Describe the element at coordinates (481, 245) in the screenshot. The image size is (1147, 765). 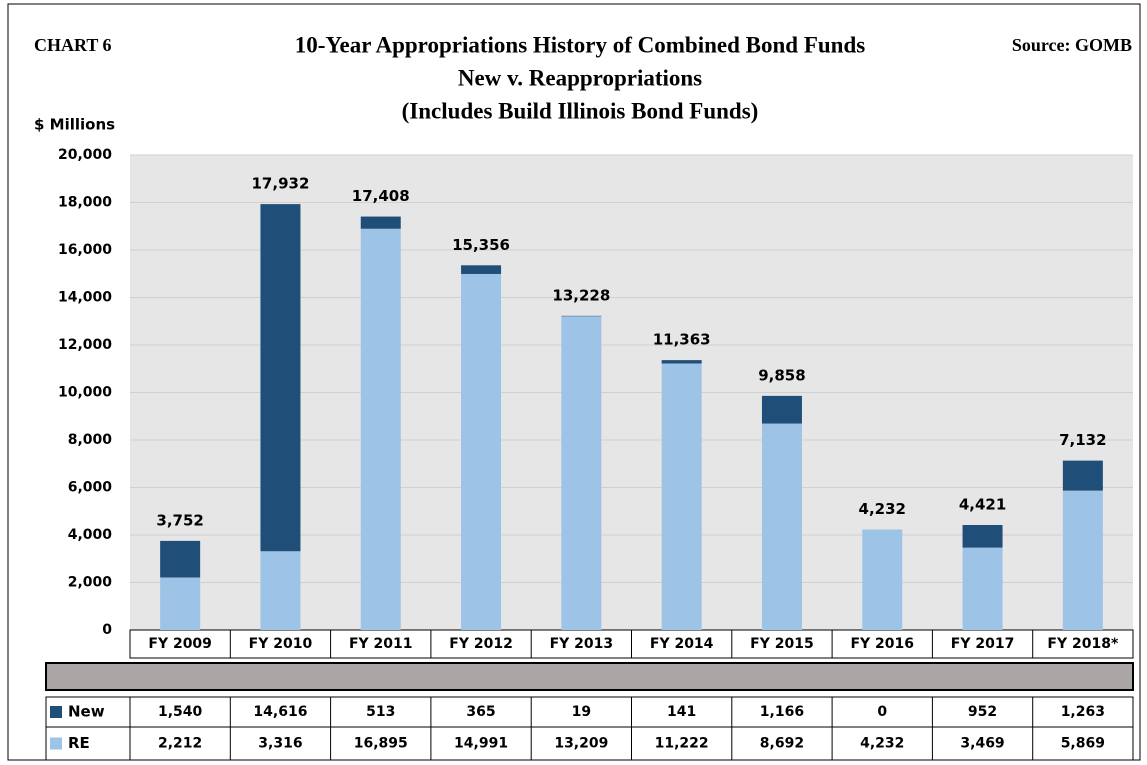
I see `total-label: 15,356` at that location.